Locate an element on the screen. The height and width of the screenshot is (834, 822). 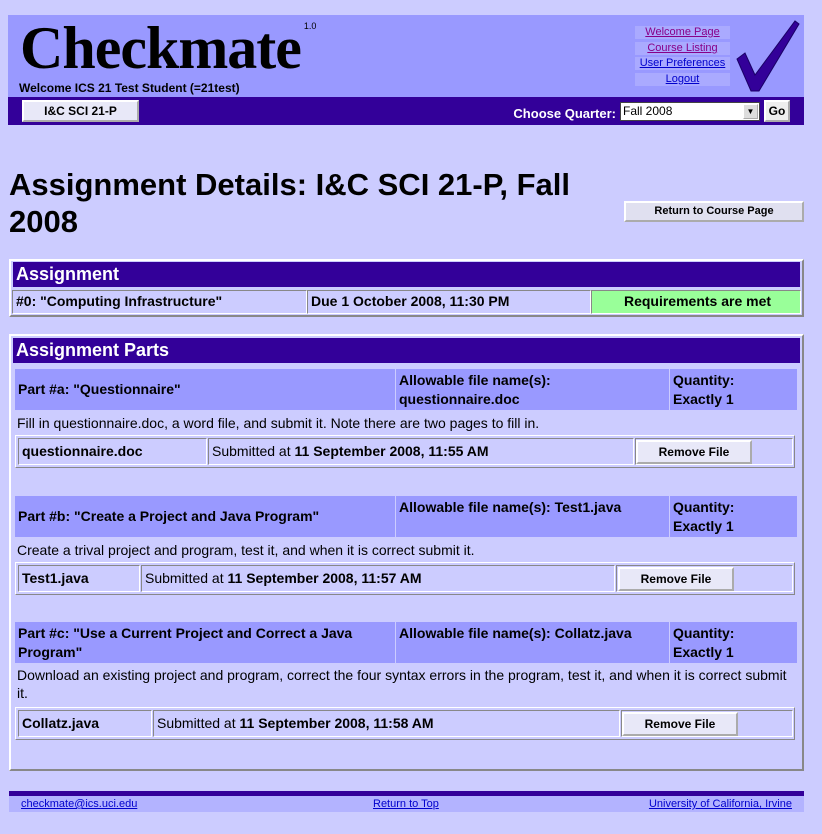
files-value: questionnaire.doc is located at coordinates (459, 399).